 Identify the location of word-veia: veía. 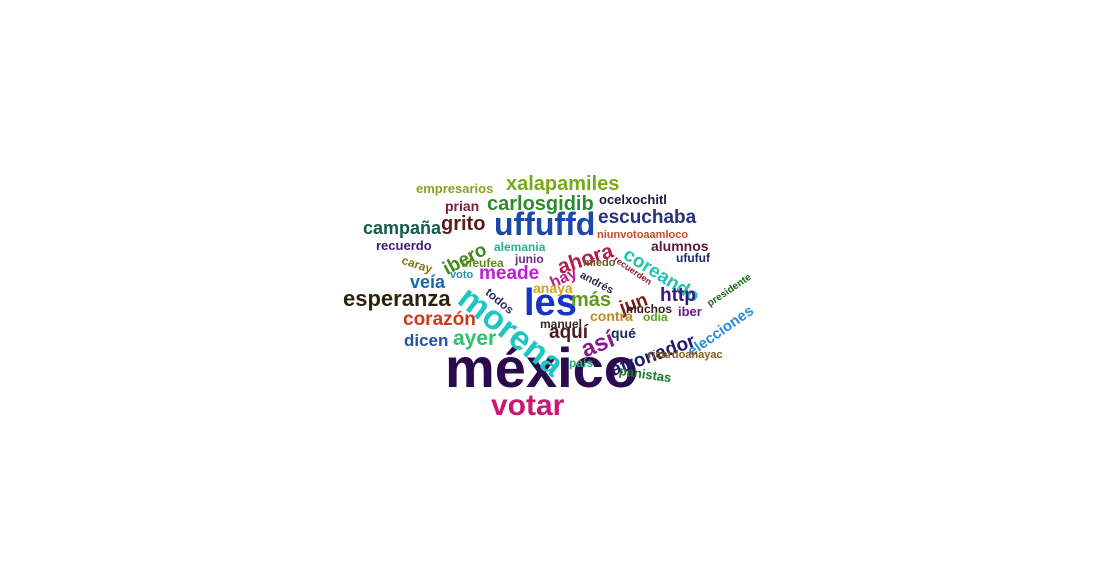
(428, 282).